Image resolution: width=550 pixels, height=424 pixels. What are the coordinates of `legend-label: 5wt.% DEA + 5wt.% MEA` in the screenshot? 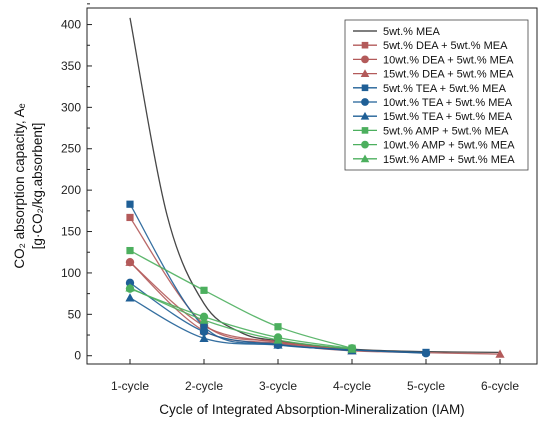 It's located at (445, 46).